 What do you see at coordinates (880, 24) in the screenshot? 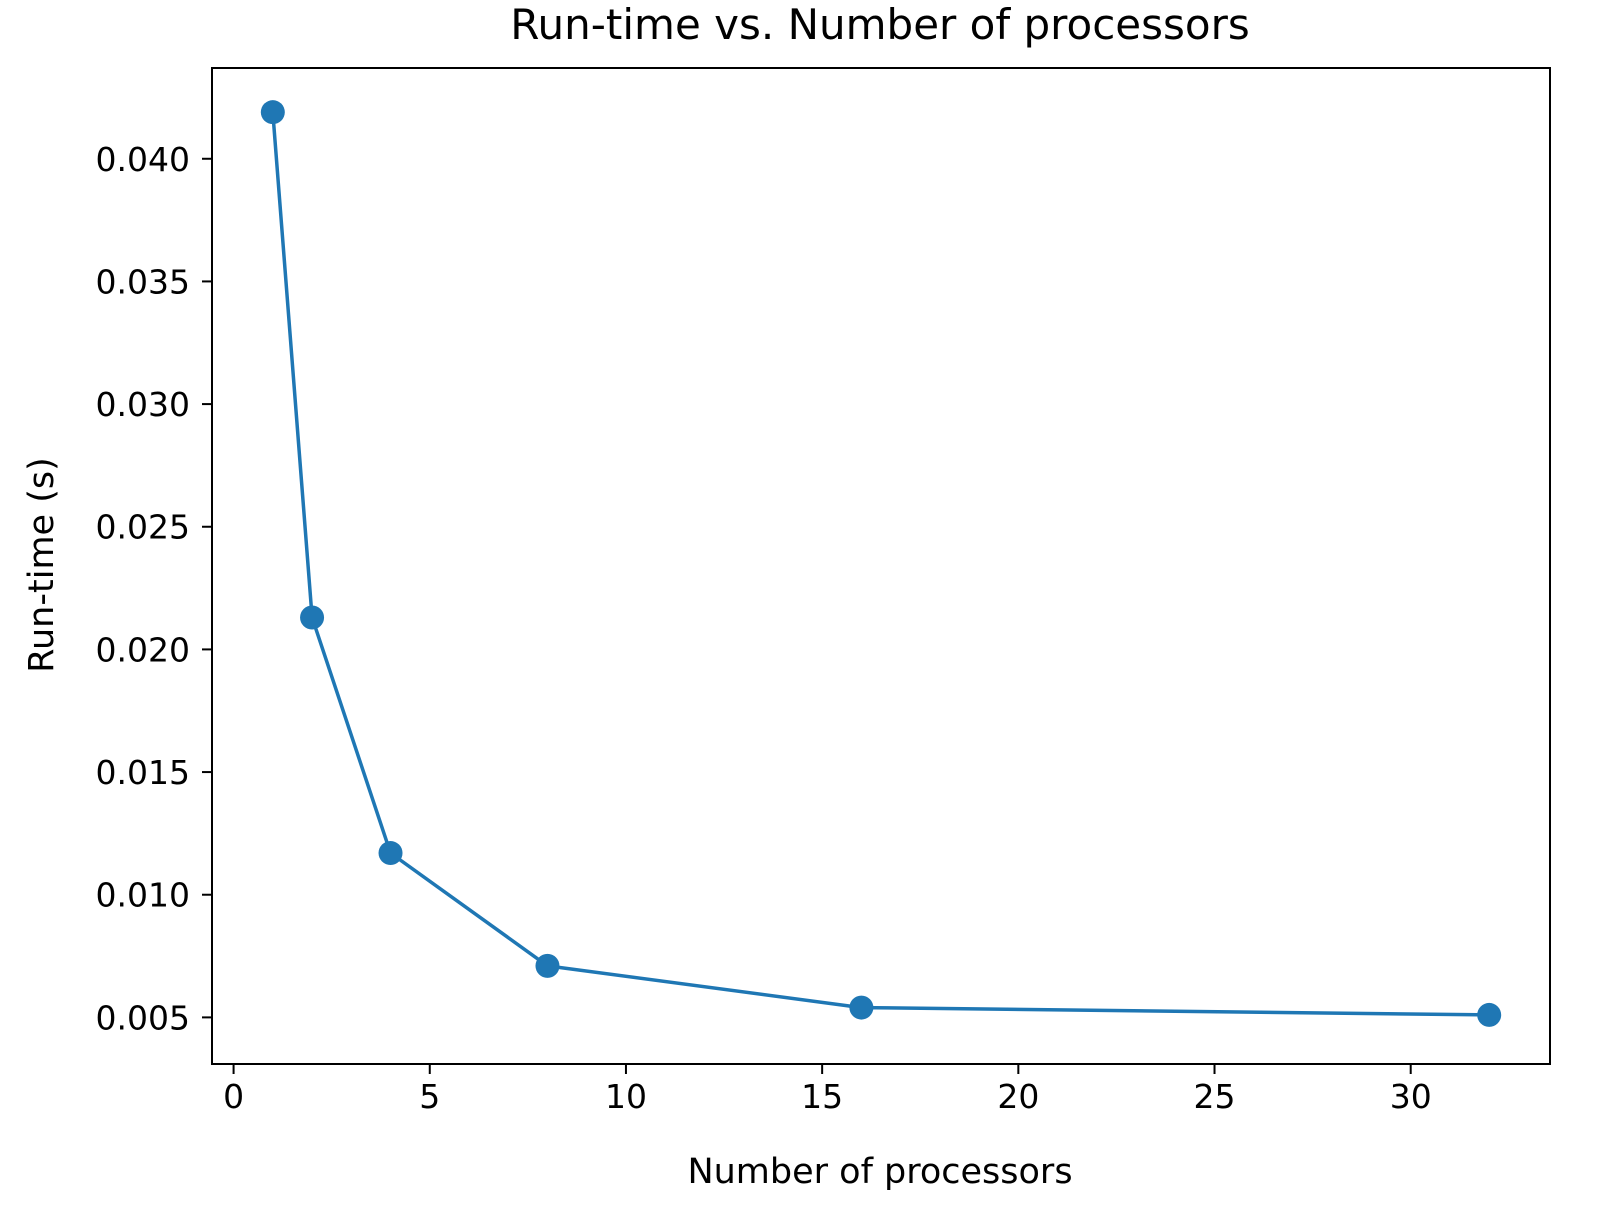
I see `chart-title: Run-time vs. Number of processors` at bounding box center [880, 24].